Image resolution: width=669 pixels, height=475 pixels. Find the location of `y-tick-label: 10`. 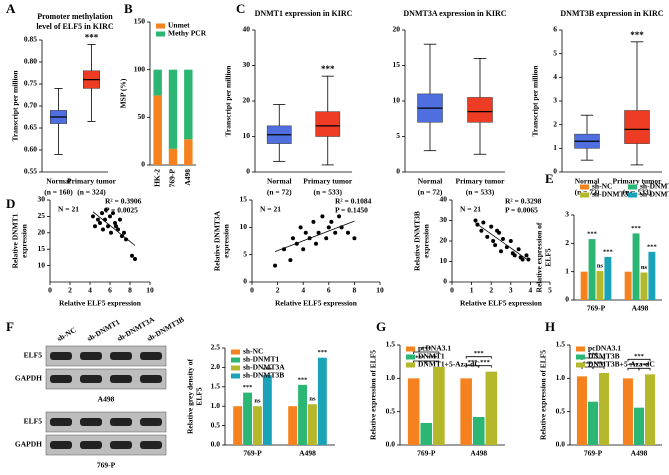

y-tick-label: 10 is located at coordinates (444, 260).